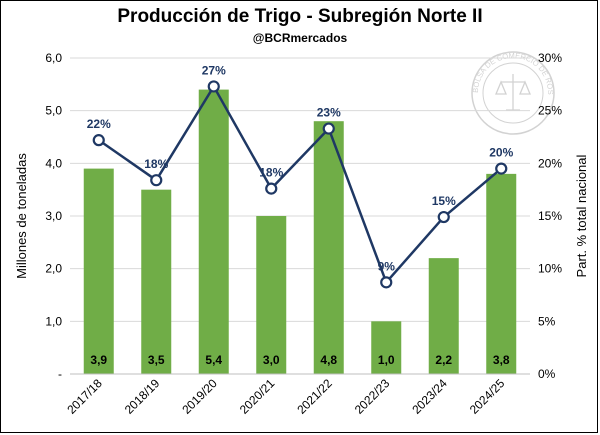 Image resolution: width=600 pixels, height=435 pixels. Describe the element at coordinates (53, 321) in the screenshot. I see `y-tick-label: 1,0` at that location.